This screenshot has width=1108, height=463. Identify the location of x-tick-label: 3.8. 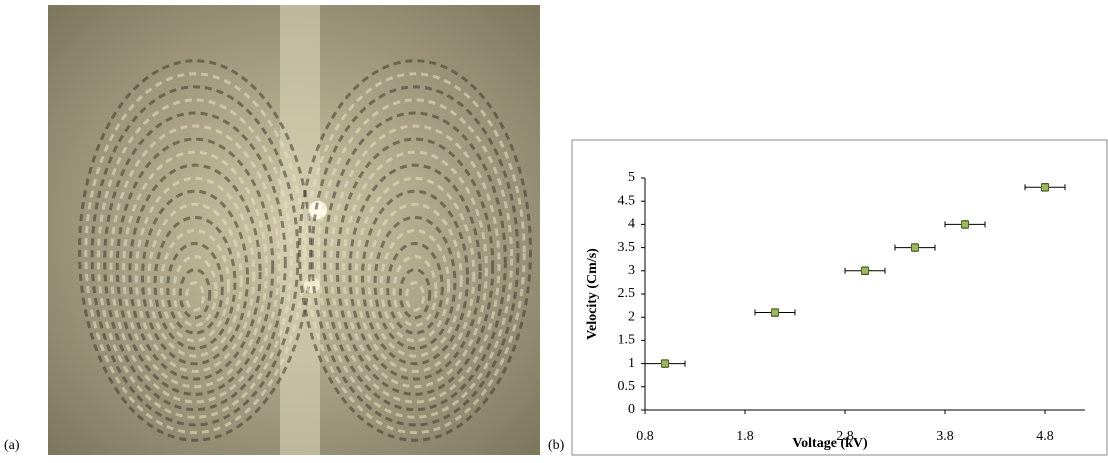
(945, 436).